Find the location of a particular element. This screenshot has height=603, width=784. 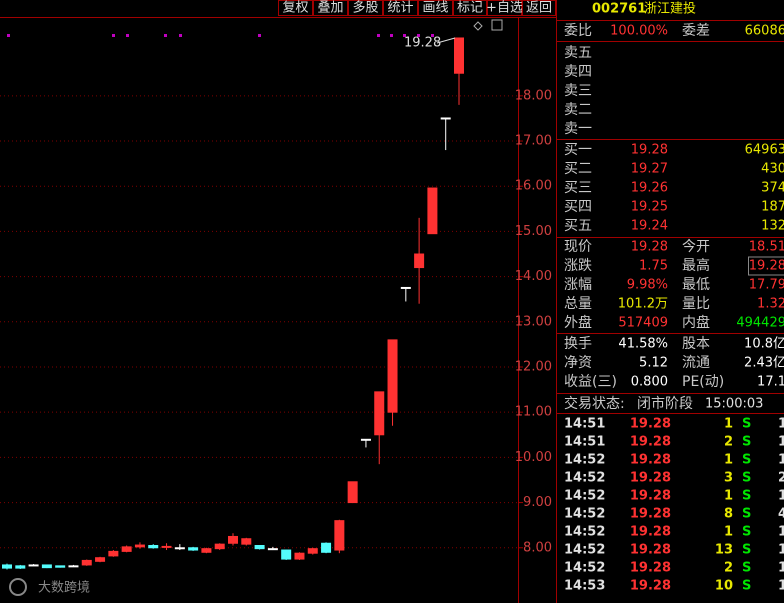

trade-time: 14:53 is located at coordinates (584, 586).